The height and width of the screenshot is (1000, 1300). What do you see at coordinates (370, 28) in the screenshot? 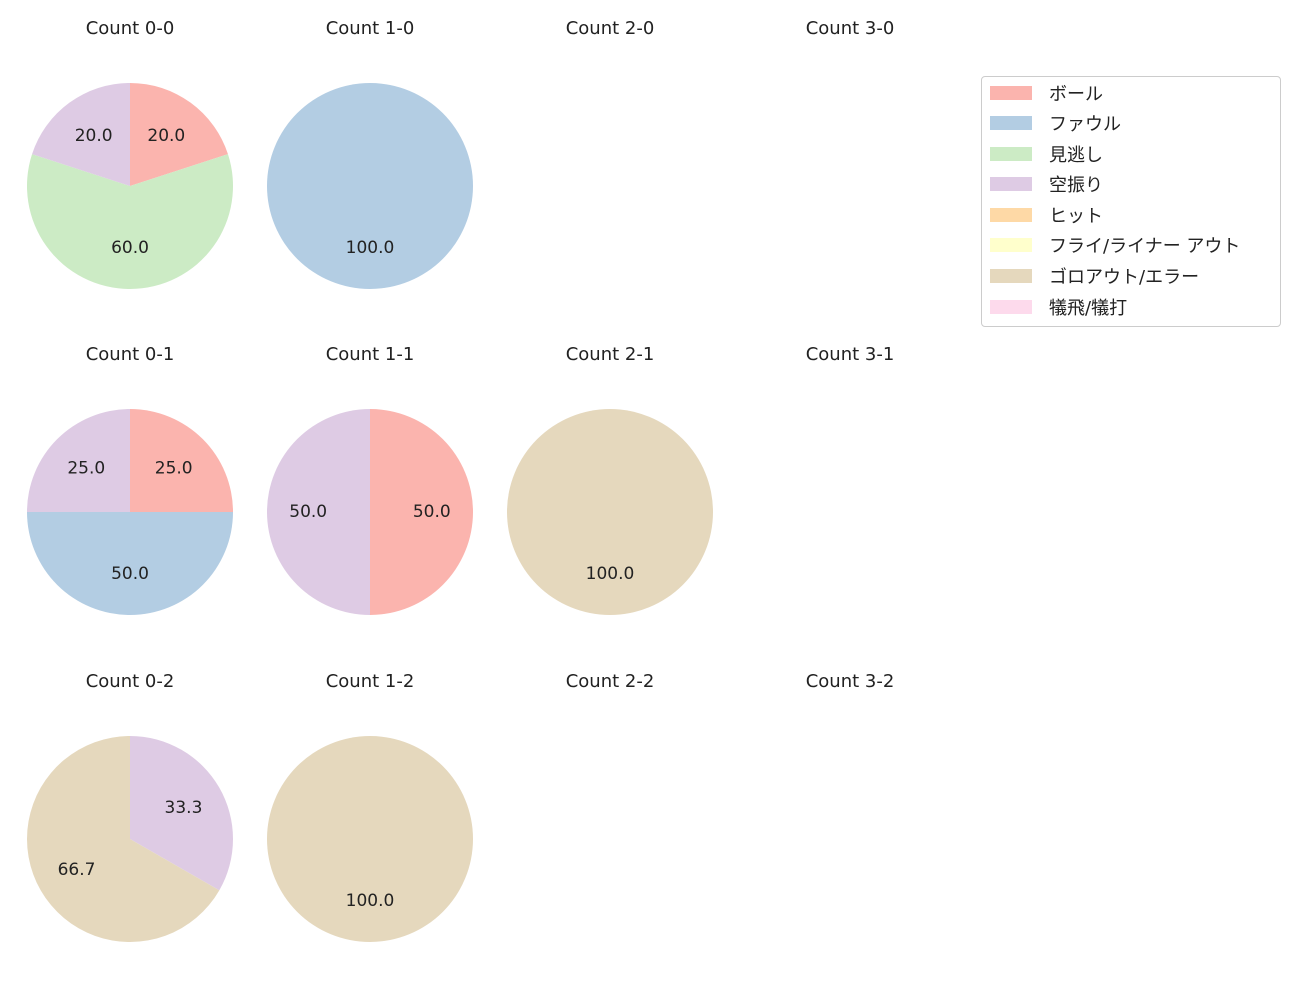
I see `subplot-title: Count 1-0` at bounding box center [370, 28].